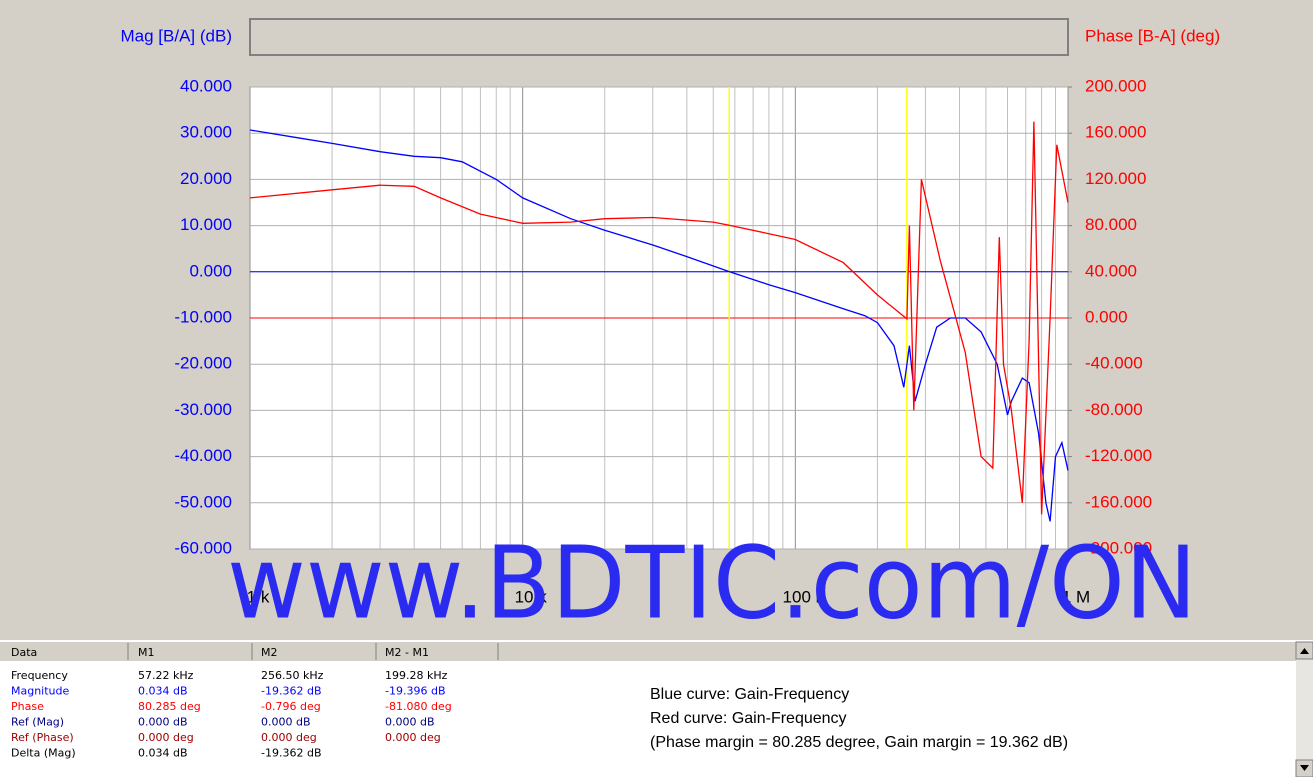  What do you see at coordinates (166, 675) in the screenshot?
I see `table-cell: 57.22 kHz` at bounding box center [166, 675].